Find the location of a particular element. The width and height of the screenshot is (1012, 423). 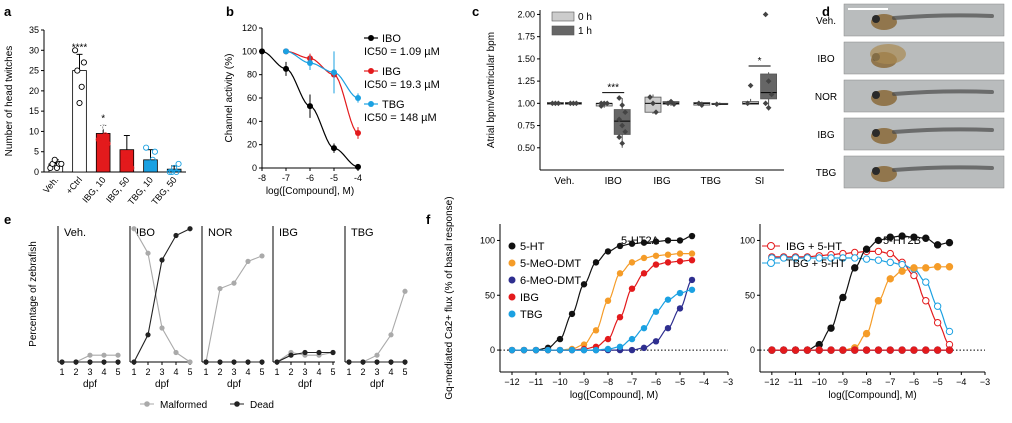

legend-label: Dead is located at coordinates (262, 405).